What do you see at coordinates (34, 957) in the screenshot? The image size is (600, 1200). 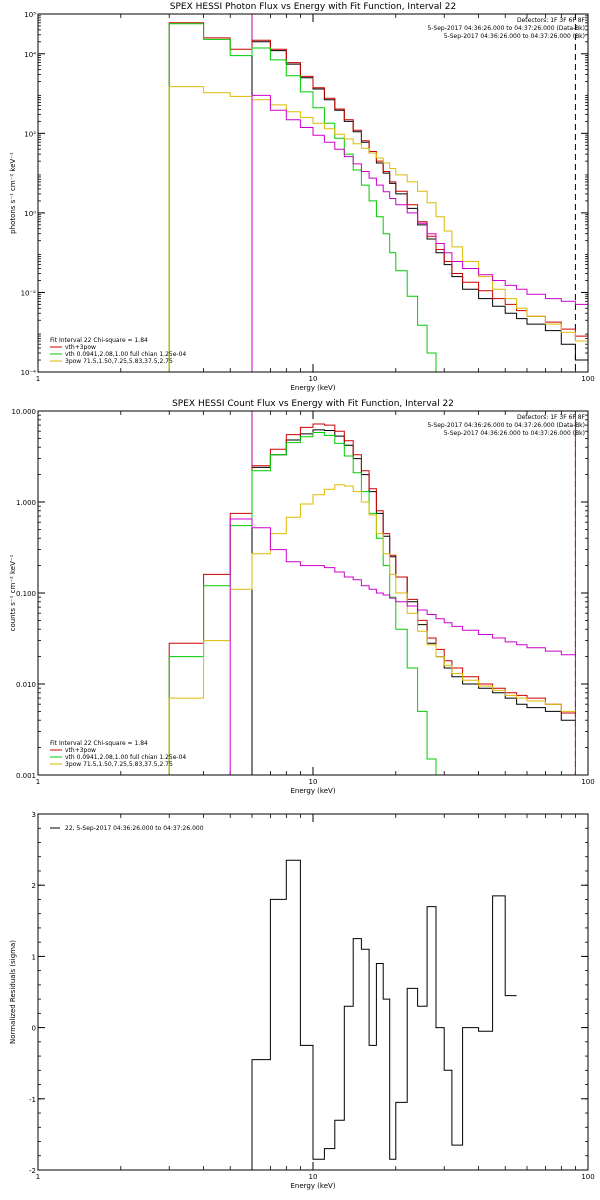 I see `y-tick-label: 1` at bounding box center [34, 957].